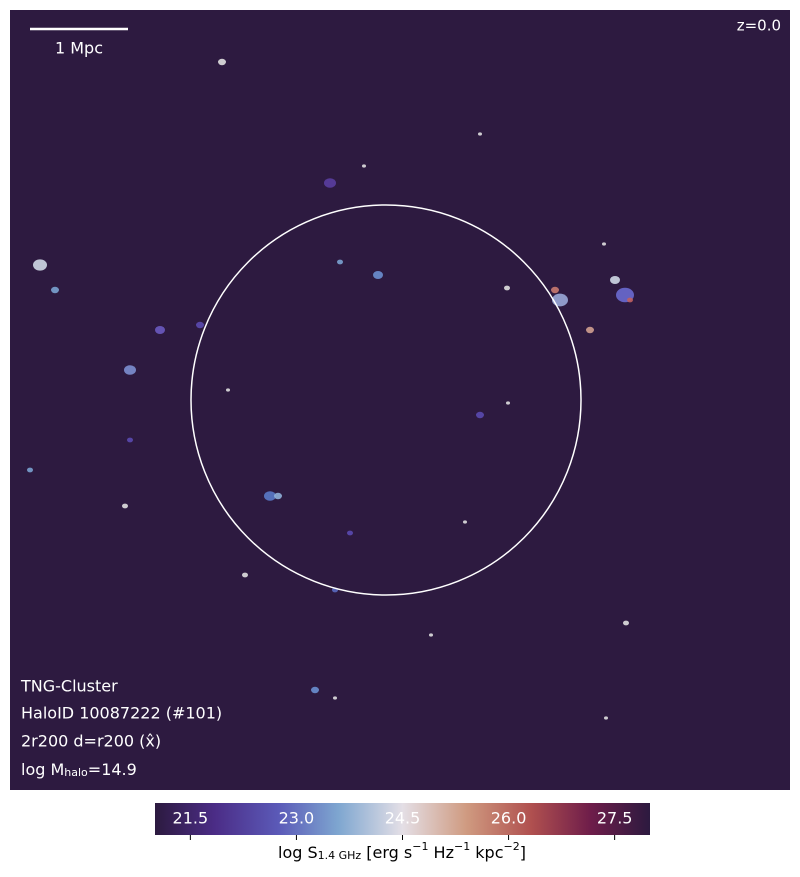  I want to click on text: log M, so click(42, 769).